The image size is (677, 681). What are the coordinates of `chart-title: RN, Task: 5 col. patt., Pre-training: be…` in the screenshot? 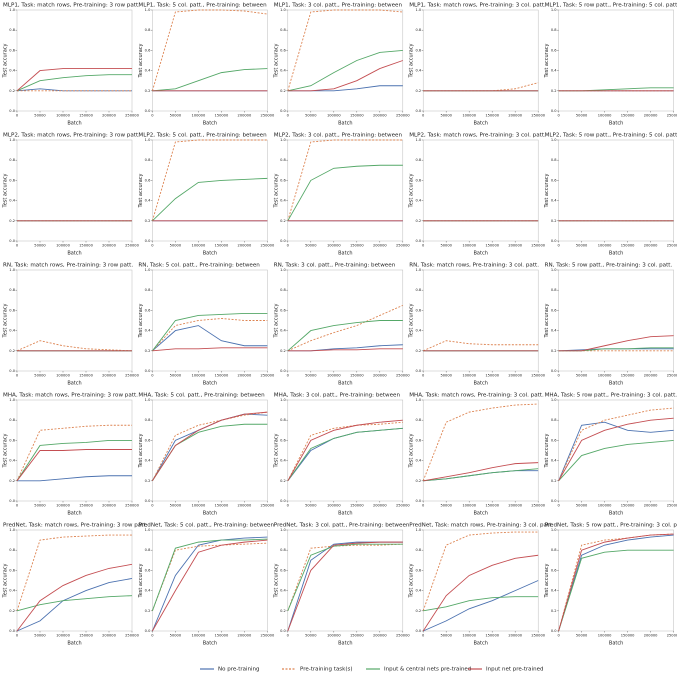 It's located at (199, 266).